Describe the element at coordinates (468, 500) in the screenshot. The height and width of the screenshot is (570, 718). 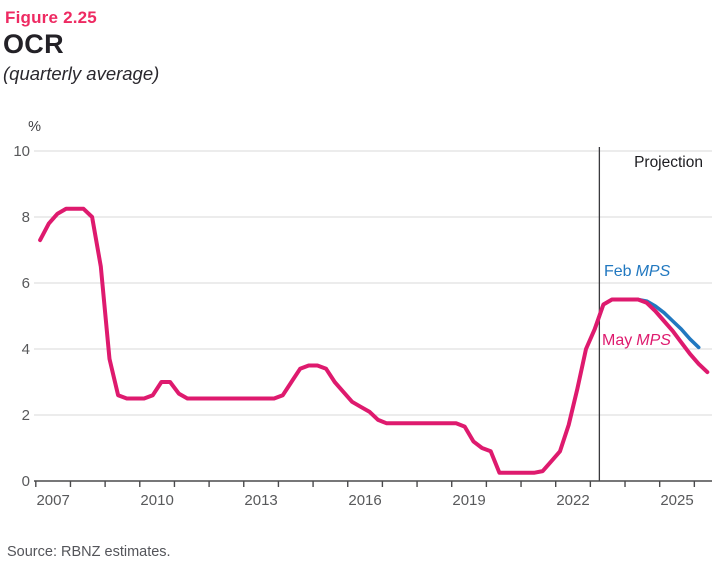
I see `x-tick-label: 2019` at that location.